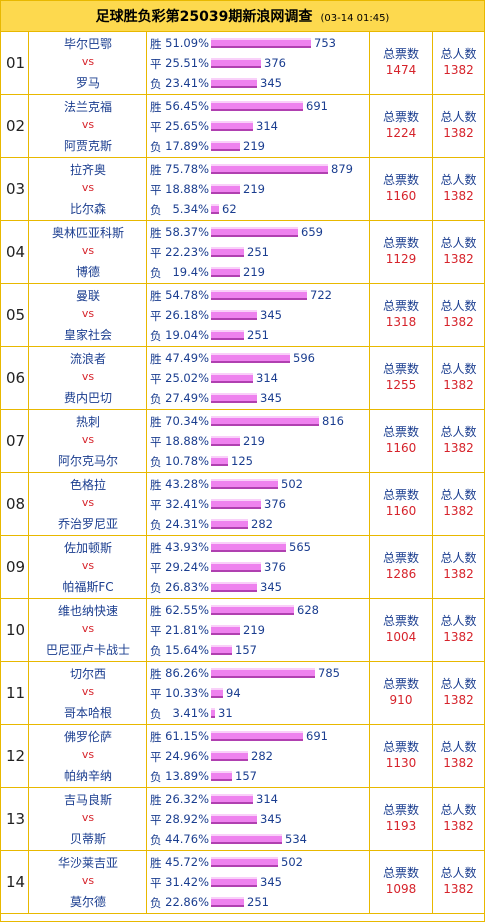 The width and height of the screenshot is (485, 922). Describe the element at coordinates (187, 232) in the screenshot. I see `win-percent: 58.37%` at that location.